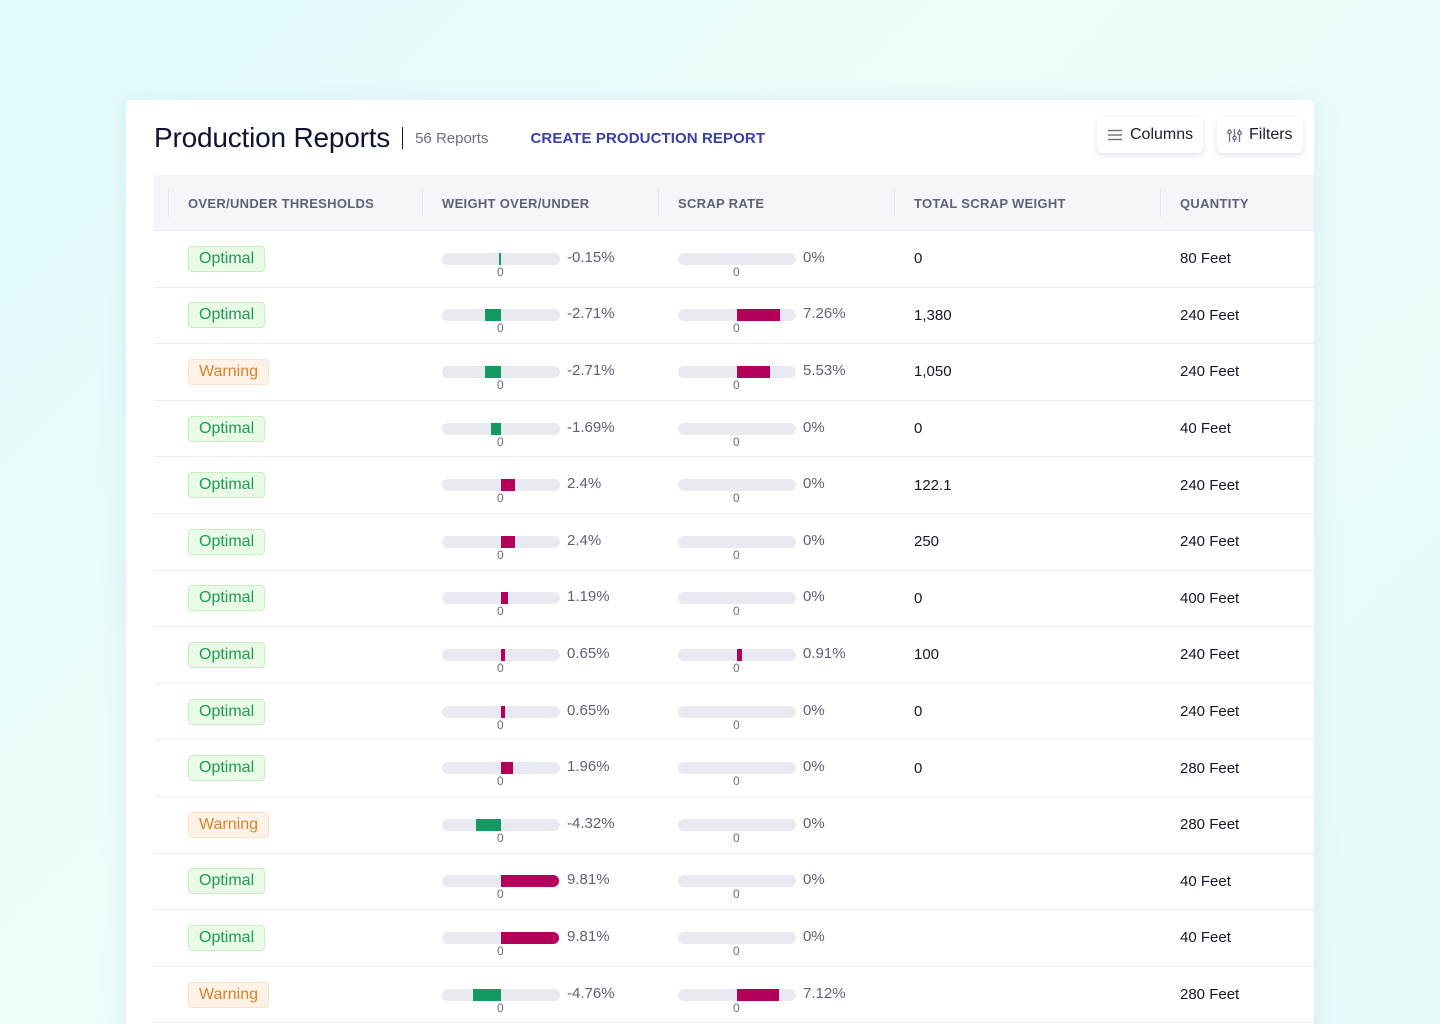  I want to click on weight-over-under-cell: 0 1.96%, so click(526, 768).